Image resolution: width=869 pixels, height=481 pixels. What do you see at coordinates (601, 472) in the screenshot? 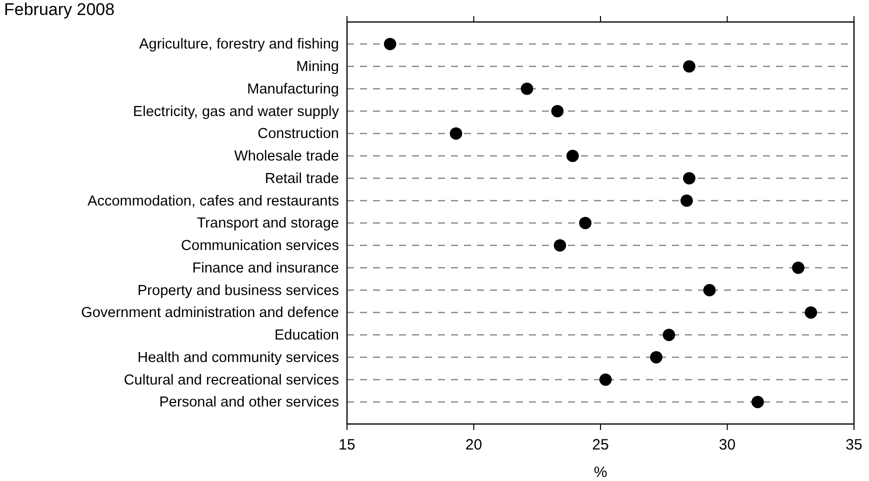
I see `x-axis-title: %` at bounding box center [601, 472].